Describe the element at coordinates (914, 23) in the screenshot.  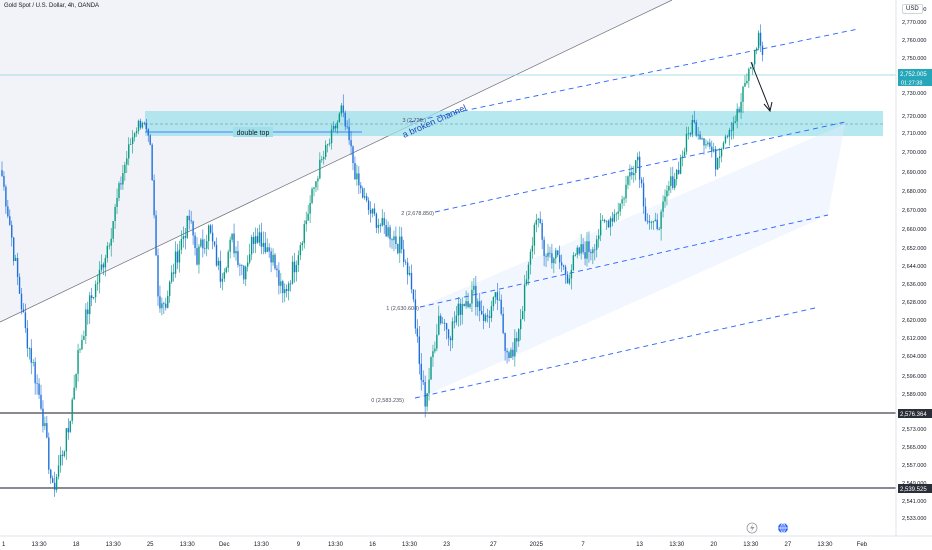
I see `price-tick-label: 2,770.000` at that location.